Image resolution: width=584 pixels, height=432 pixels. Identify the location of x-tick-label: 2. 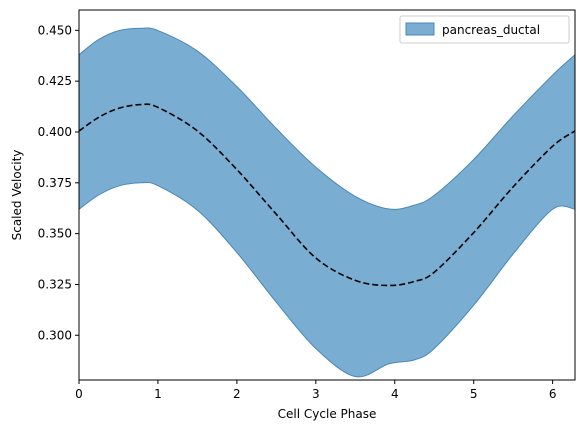
(237, 394).